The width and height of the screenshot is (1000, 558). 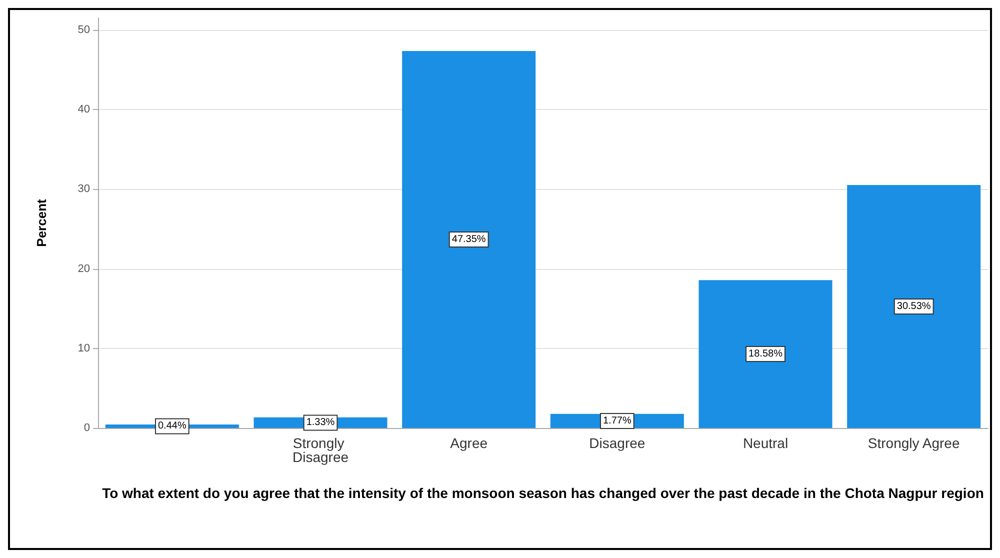 I want to click on data-label: 1.77%, so click(x=617, y=420).